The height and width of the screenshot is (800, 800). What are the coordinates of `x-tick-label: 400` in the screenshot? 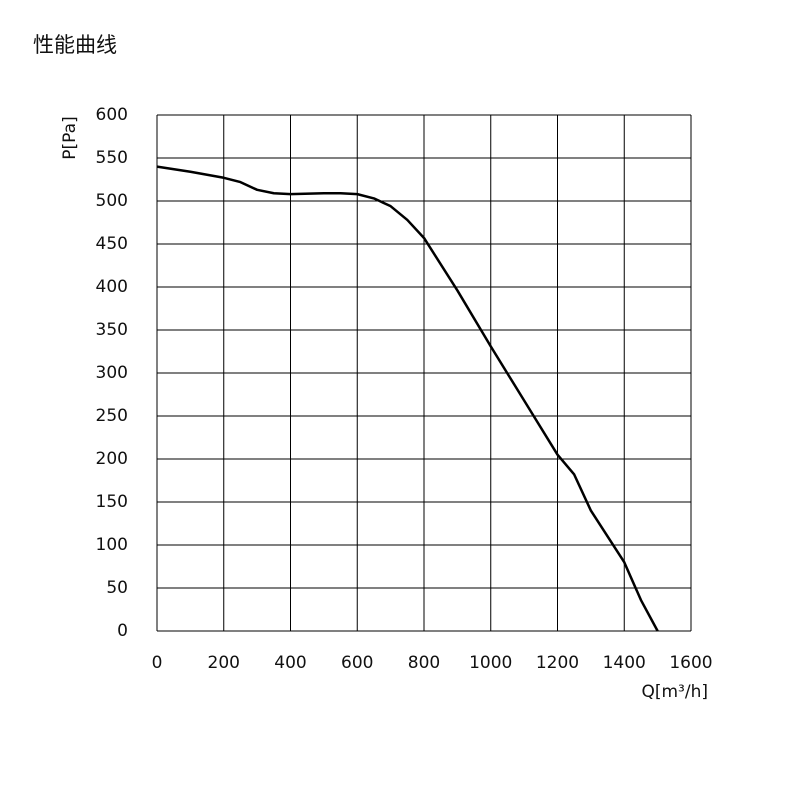 It's located at (290, 663).